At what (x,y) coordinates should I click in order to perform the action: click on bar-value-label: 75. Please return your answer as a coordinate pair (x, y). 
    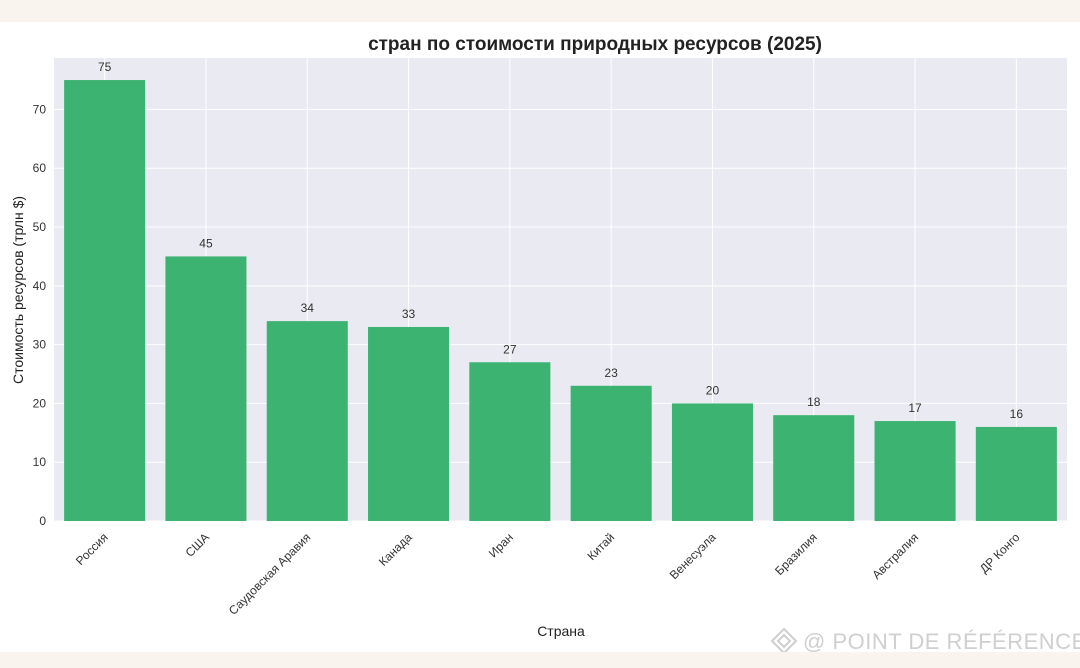
    Looking at the image, I should click on (105, 67).